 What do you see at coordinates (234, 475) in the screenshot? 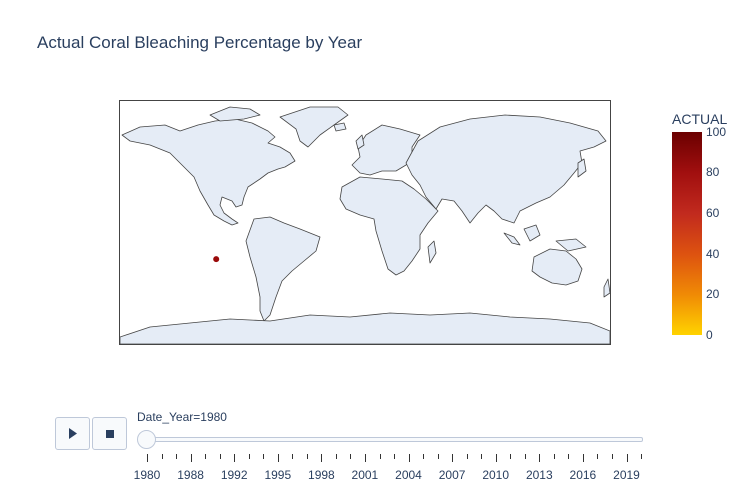
I see `slider-step-label: 1992` at bounding box center [234, 475].